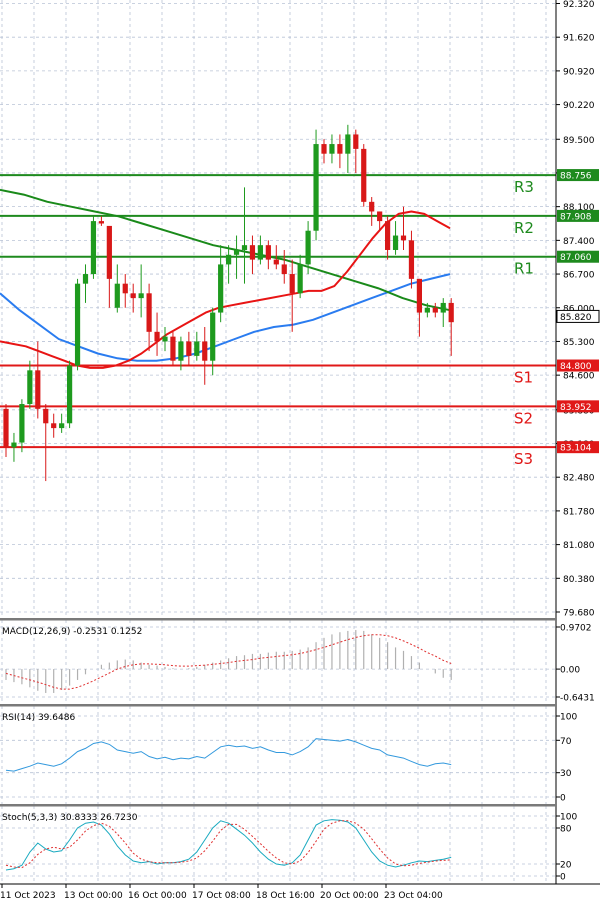 This screenshot has width=600, height=905. I want to click on price-tick-label: 80.380, so click(579, 580).